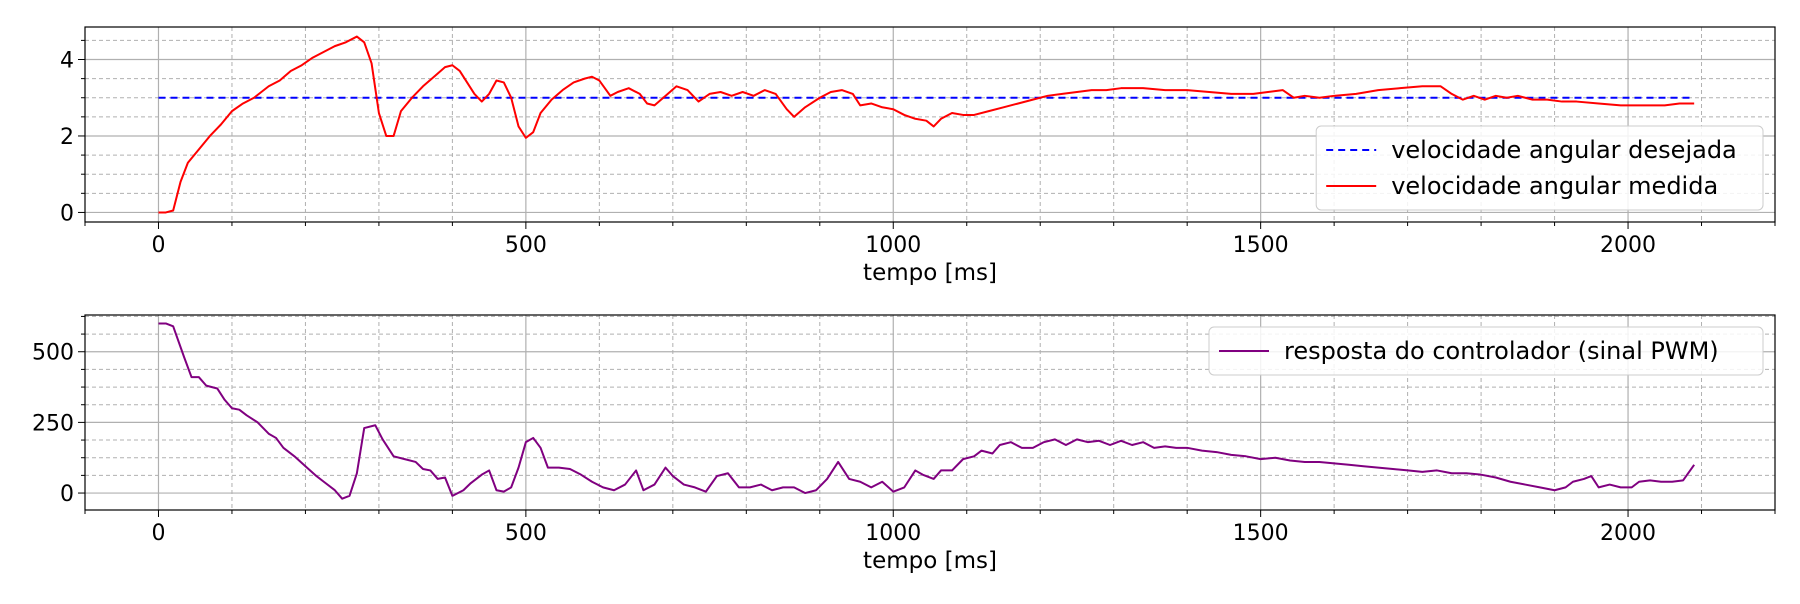  What do you see at coordinates (53, 353) in the screenshot?
I see `y-tick-label: 500` at bounding box center [53, 353].